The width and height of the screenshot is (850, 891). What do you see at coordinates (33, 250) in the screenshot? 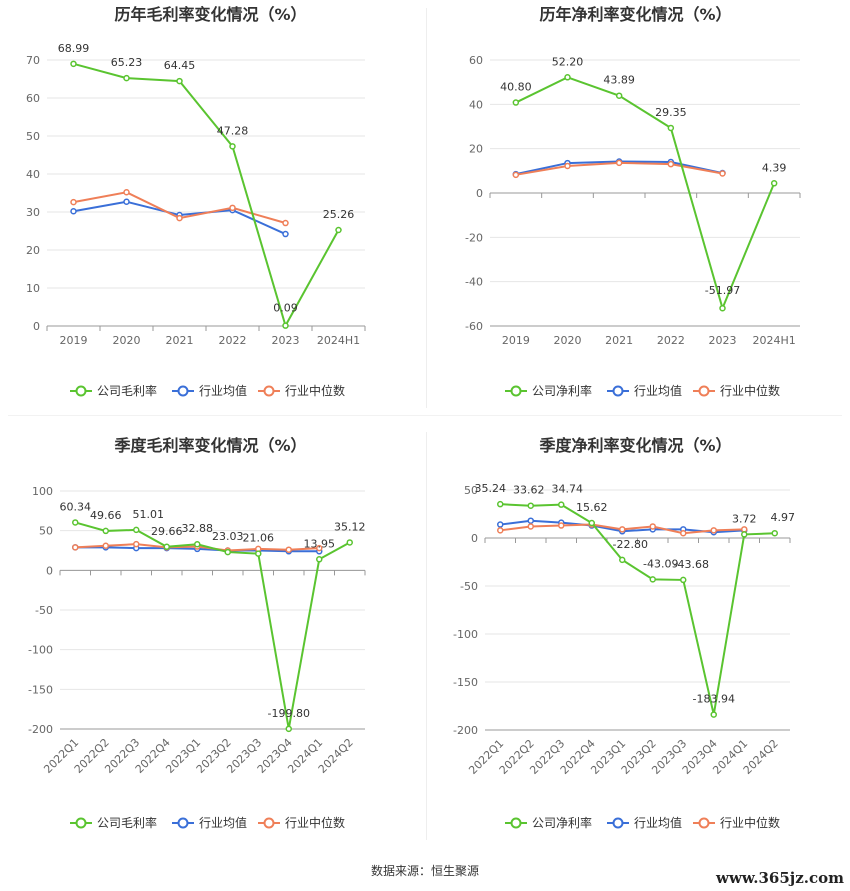
I see `y-tick-label: 20` at bounding box center [33, 250].